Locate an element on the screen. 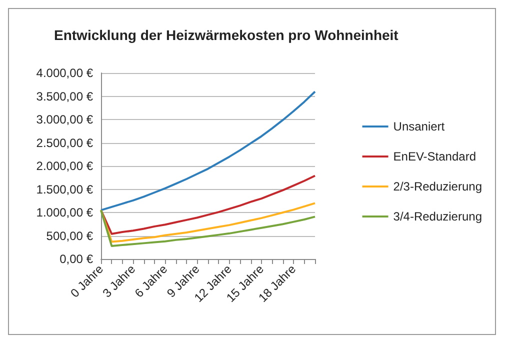 The width and height of the screenshot is (506, 345). legend-label: EnEV-Standard is located at coordinates (434, 157).